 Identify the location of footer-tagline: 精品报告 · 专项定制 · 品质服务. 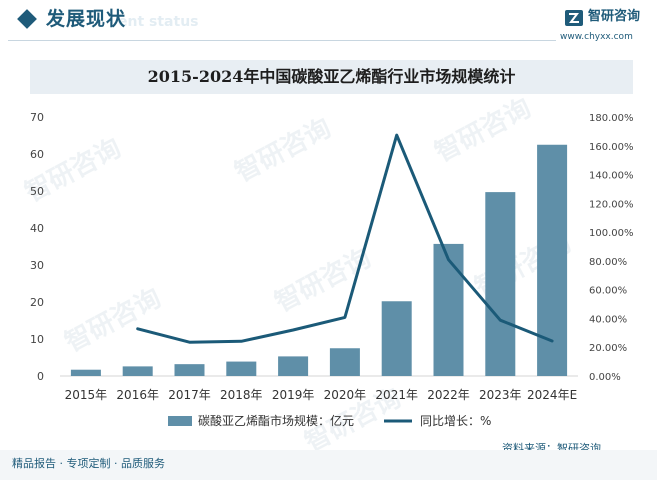
(88, 463).